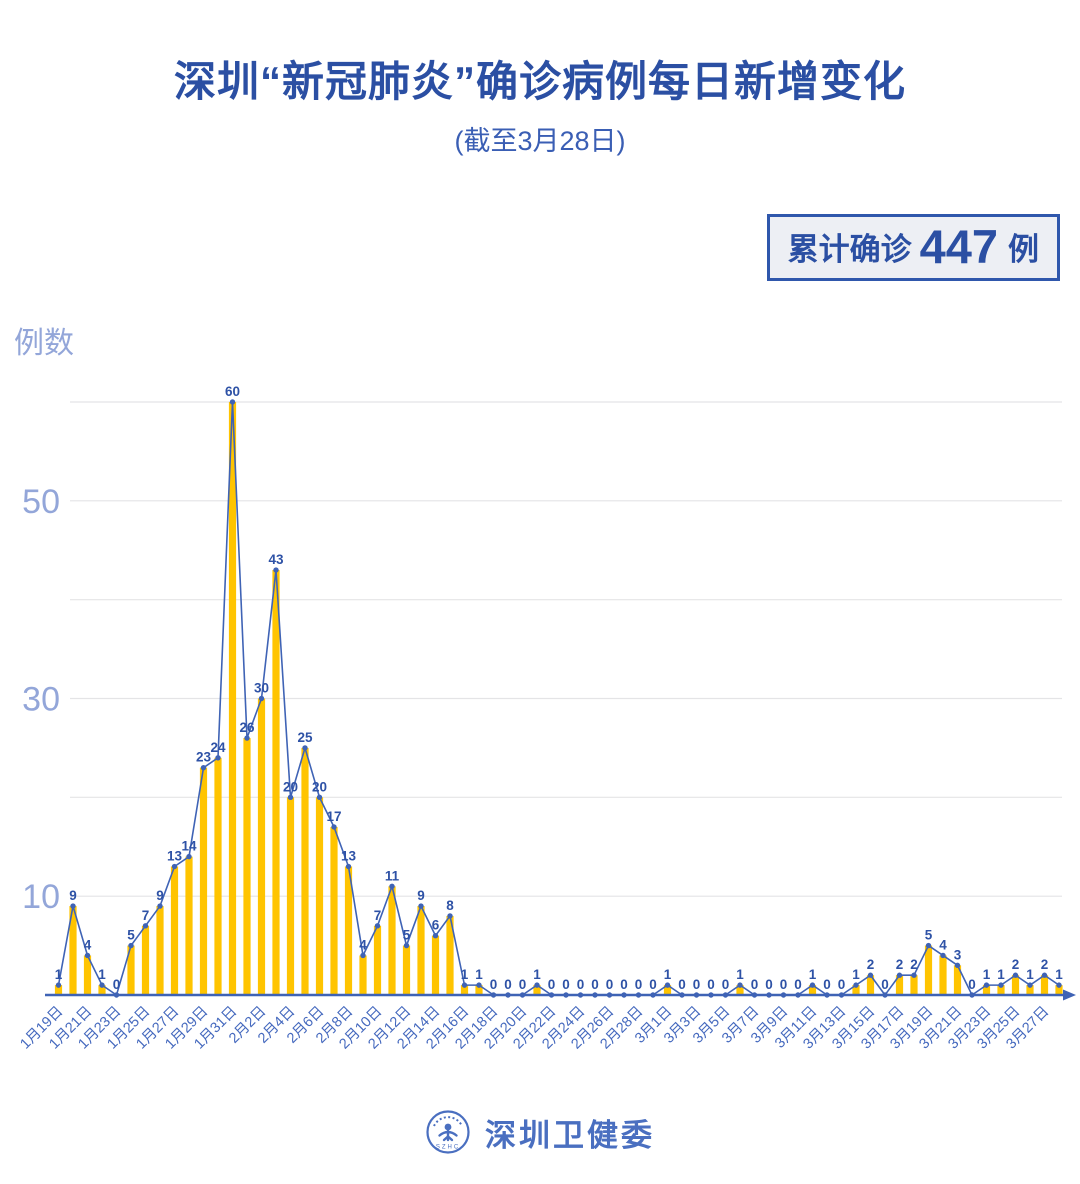  I want to click on badge-suffix: 例, so click(1023, 249).